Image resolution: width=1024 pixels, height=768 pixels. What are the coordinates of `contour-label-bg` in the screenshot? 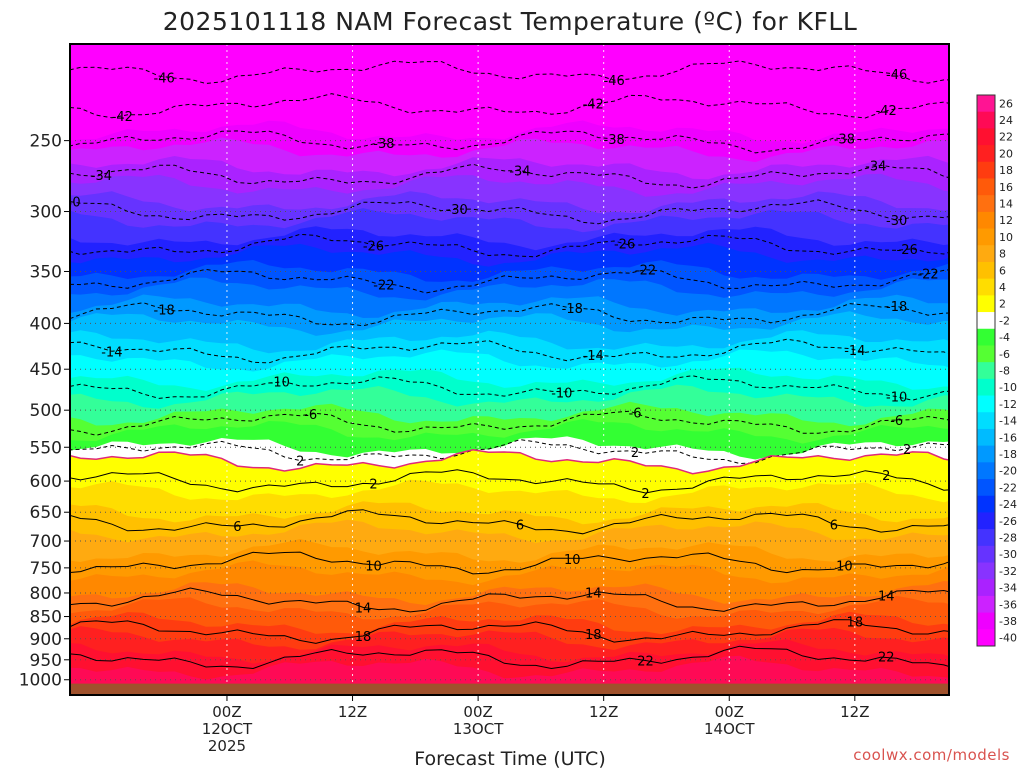 It's located at (886, 5).